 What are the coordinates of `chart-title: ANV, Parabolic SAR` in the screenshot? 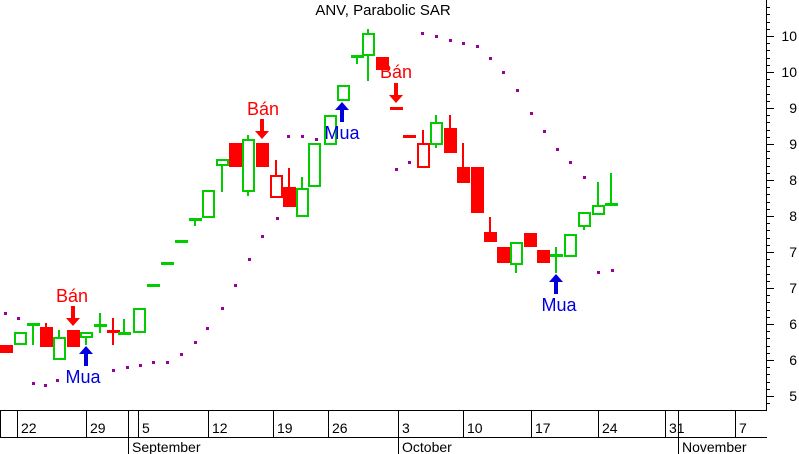 It's located at (383, 10).